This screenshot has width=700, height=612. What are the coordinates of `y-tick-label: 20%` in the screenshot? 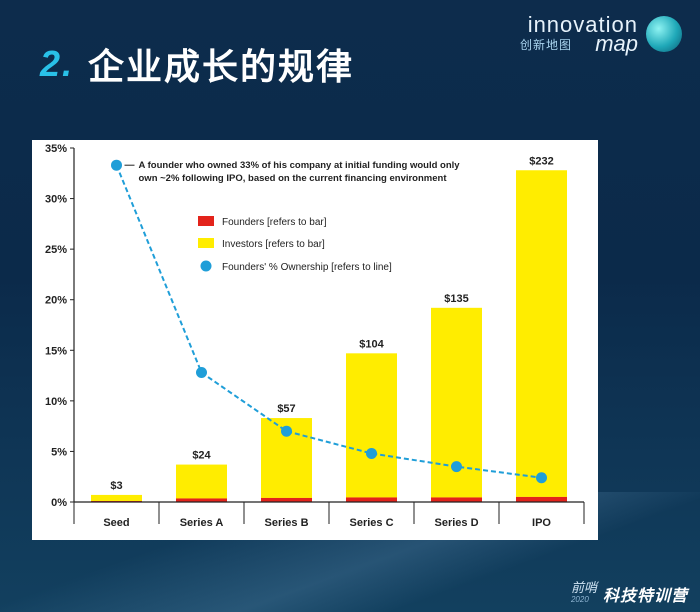 It's located at (56, 301).